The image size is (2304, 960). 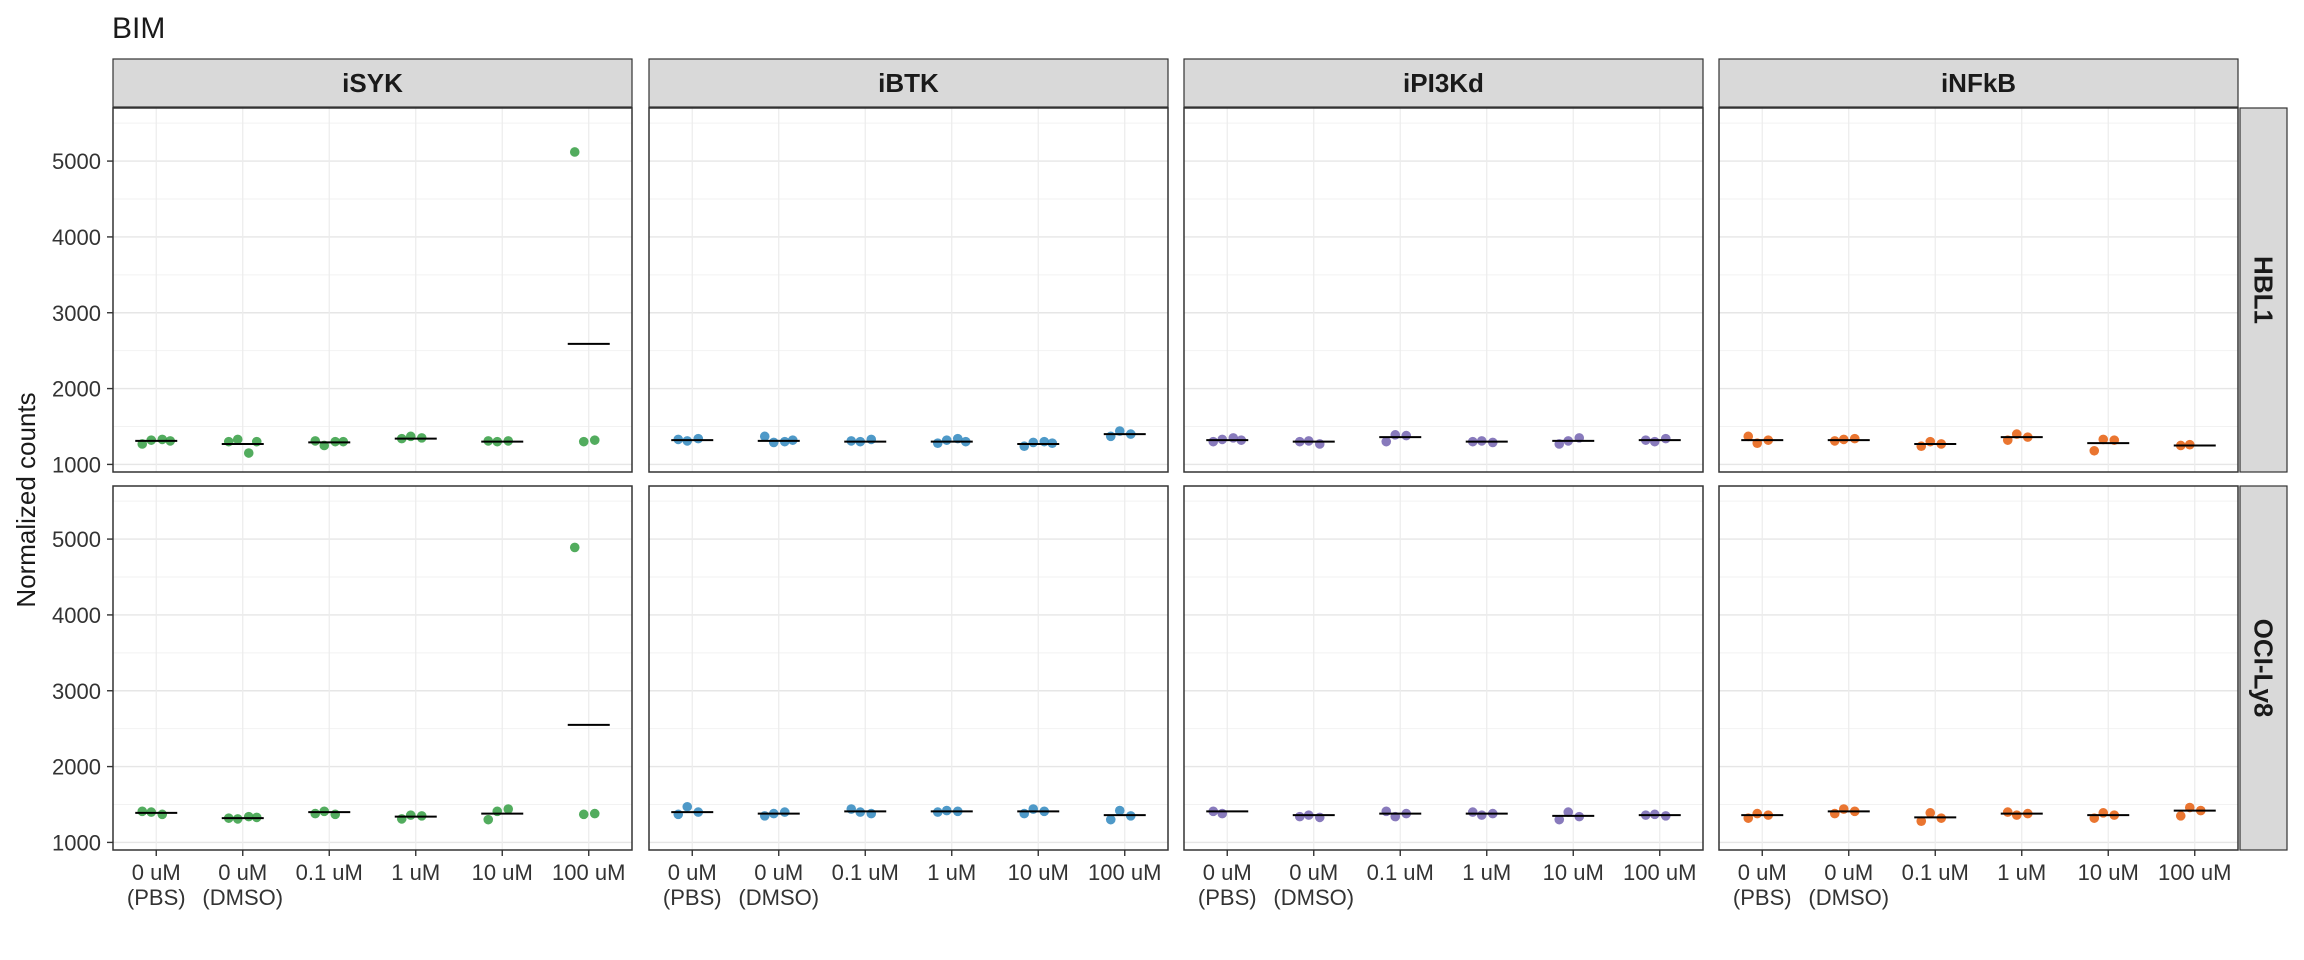 I want to click on row-strip-label: HBL1, so click(x=2264, y=290).